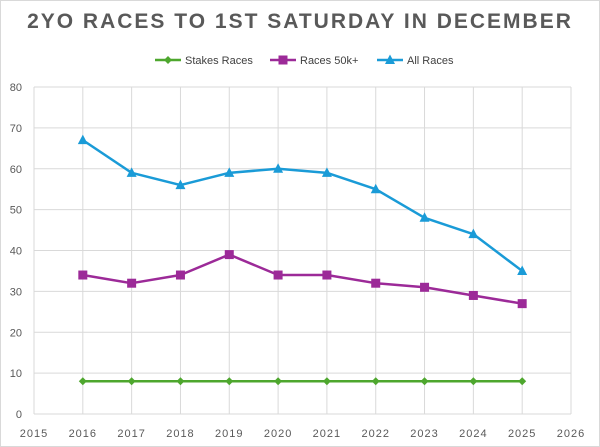  Describe the element at coordinates (302, 279) in the screenshot. I see `series-line` at that location.